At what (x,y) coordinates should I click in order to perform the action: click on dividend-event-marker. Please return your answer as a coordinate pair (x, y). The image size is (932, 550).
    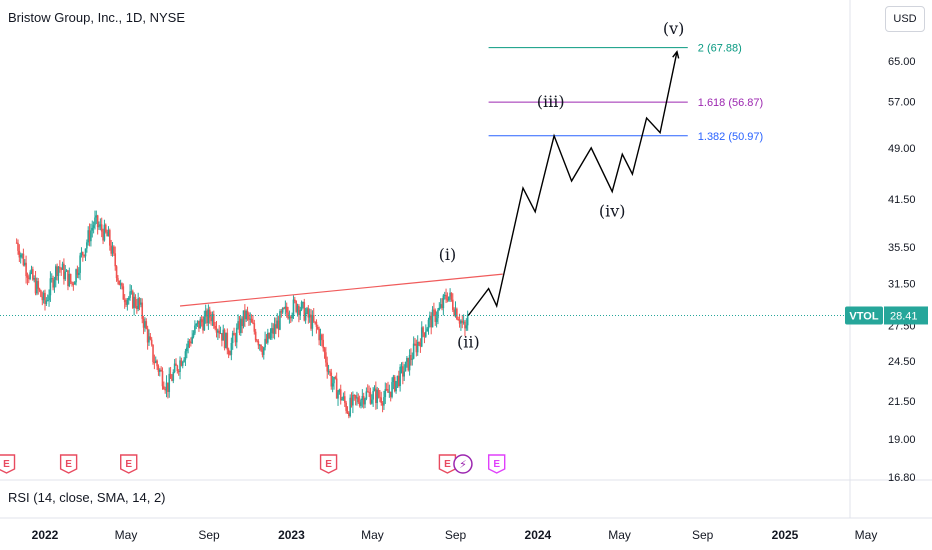
    Looking at the image, I should click on (463, 464).